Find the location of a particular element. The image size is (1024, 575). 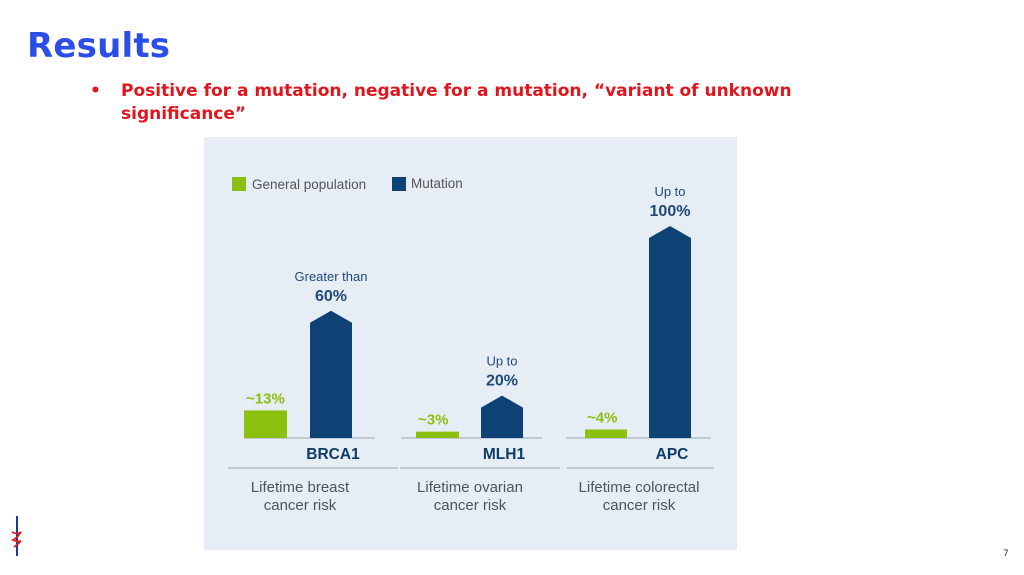

bar-general-apc is located at coordinates (606, 433).